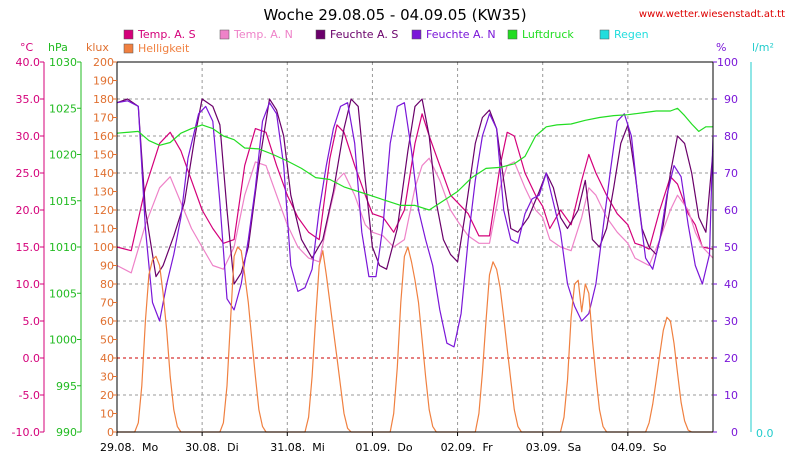  I want to click on pressure-tick-label: 1010, so click(63, 247).